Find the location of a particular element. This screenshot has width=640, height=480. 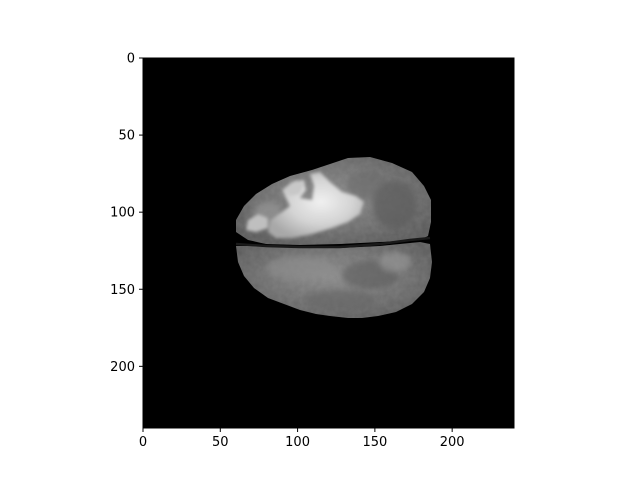

y-tick-label: 150 is located at coordinates (122, 290).